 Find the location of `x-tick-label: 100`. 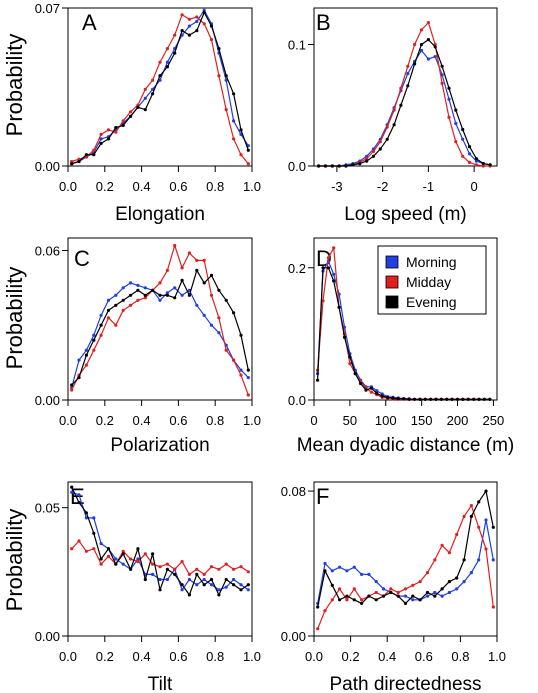

x-tick-label: 100 is located at coordinates (386, 420).